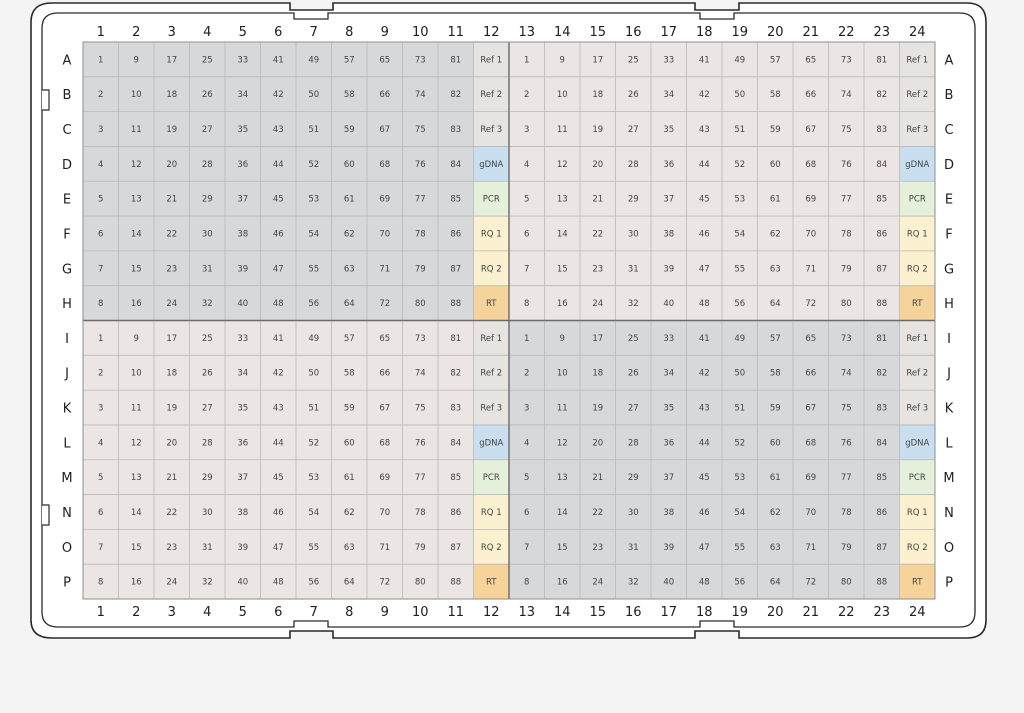 The width and height of the screenshot is (1024, 713). I want to click on control-well-label: RQ 2, so click(917, 548).